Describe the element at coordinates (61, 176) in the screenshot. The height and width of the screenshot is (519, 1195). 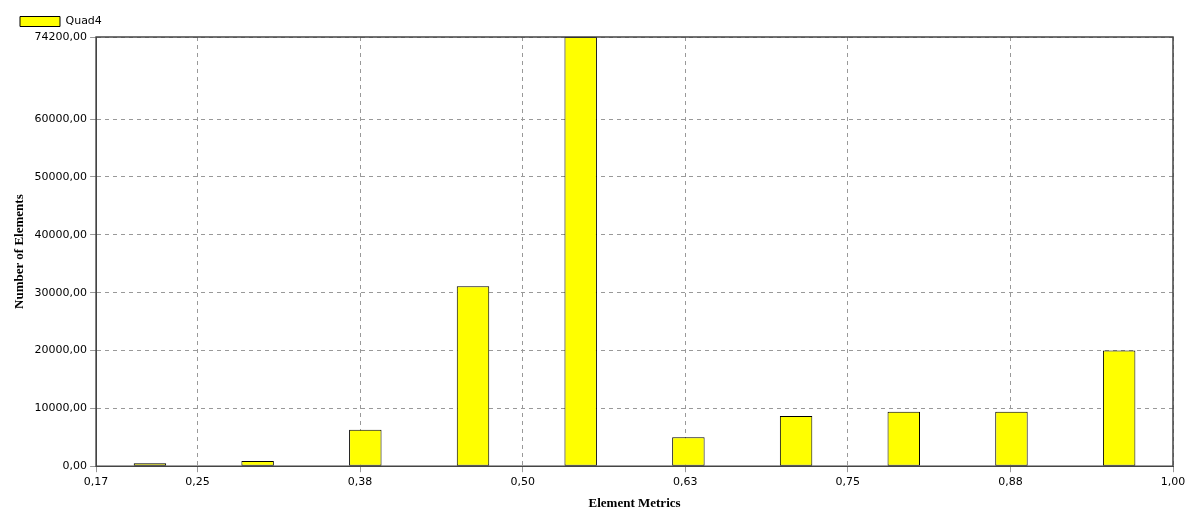
I see `y-tick-label: 50000,00` at that location.